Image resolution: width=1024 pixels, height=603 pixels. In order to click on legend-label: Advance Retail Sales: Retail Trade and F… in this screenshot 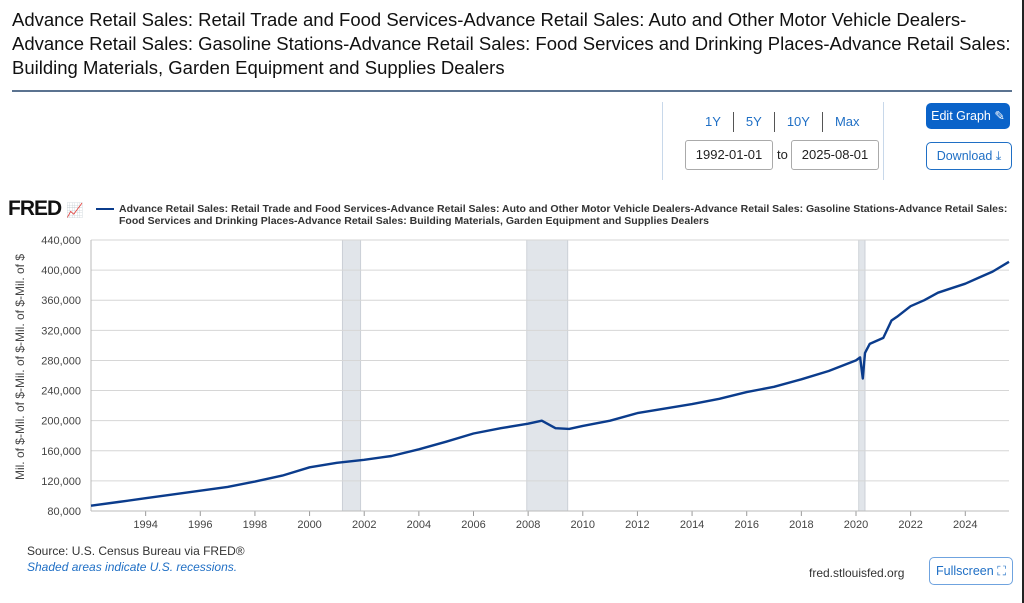, I will do `click(563, 215)`.